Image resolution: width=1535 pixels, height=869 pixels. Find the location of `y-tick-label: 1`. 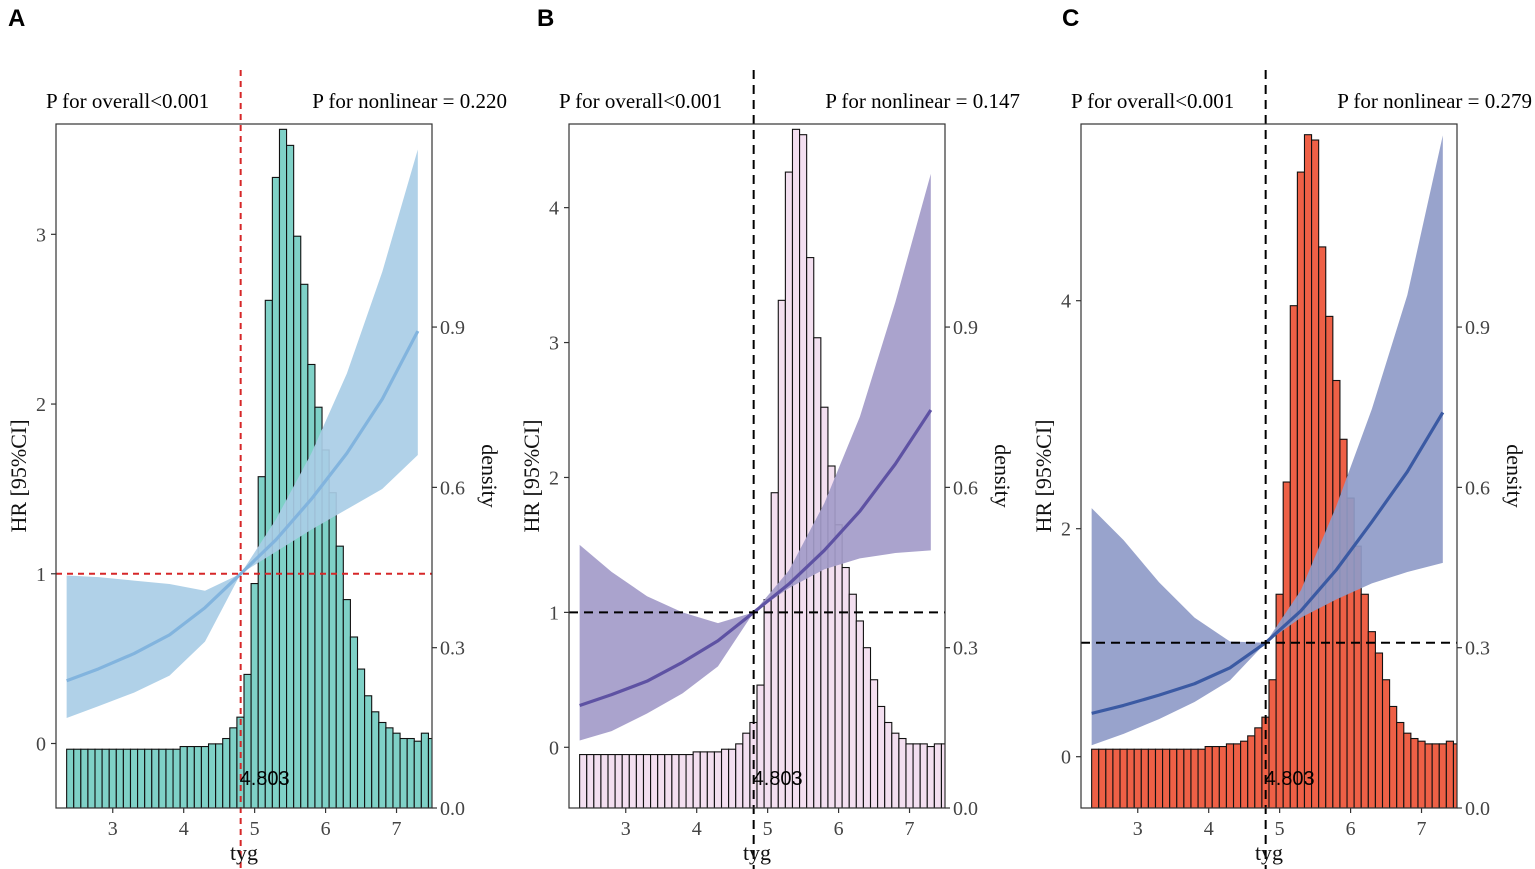

y-tick-label: 1 is located at coordinates (41, 575).